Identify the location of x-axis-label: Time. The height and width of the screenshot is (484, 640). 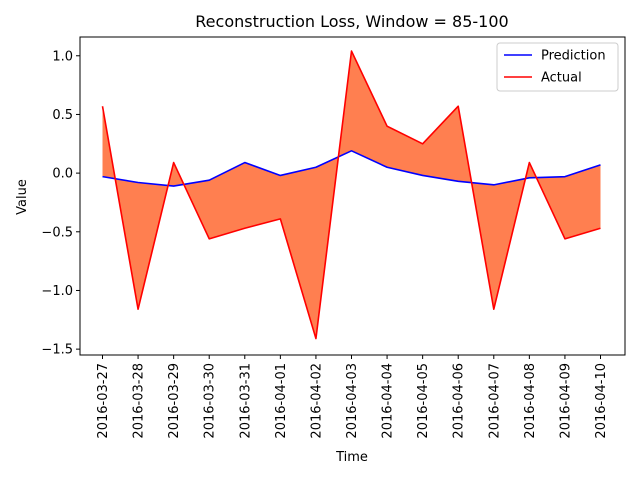
(351, 457).